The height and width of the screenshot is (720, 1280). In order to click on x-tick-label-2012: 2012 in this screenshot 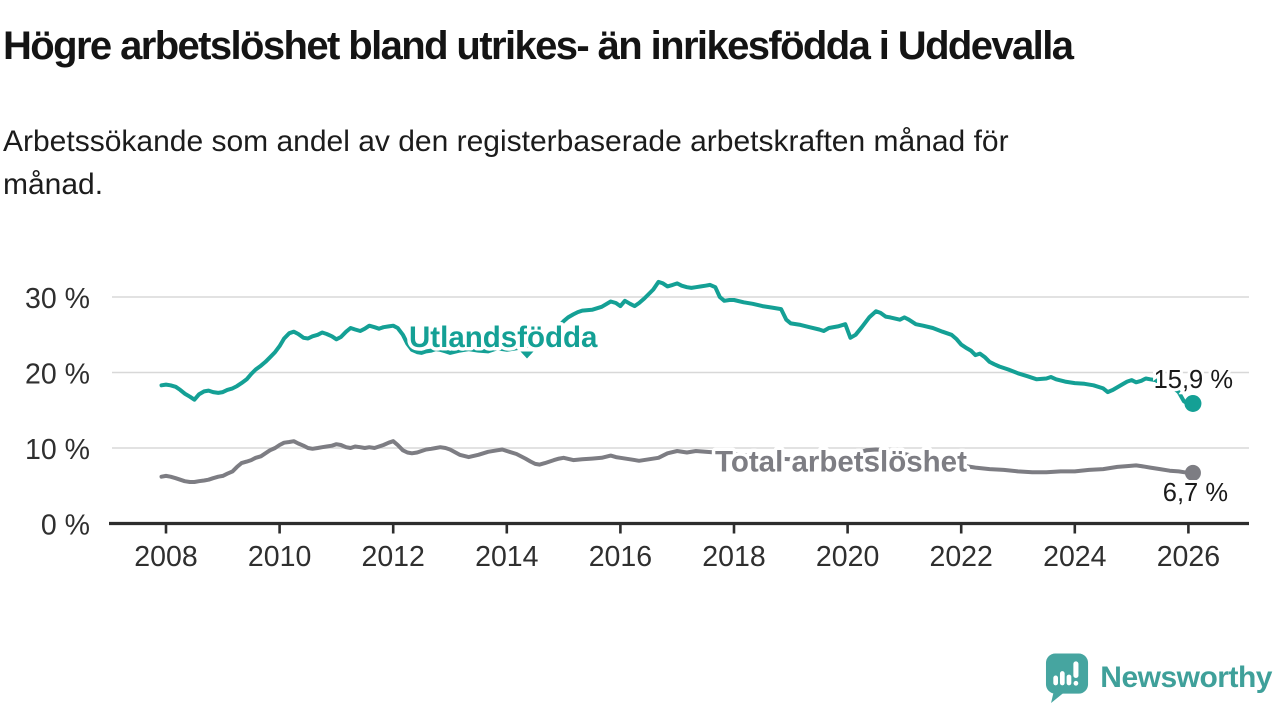, I will do `click(392, 557)`.